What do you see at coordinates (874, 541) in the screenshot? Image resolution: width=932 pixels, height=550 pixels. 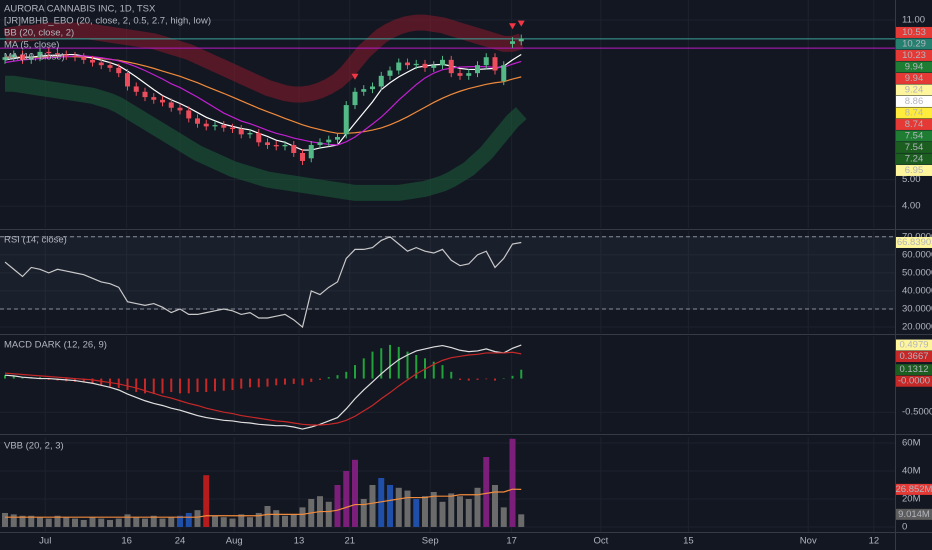 I see `x-tick-label: 12` at bounding box center [874, 541].